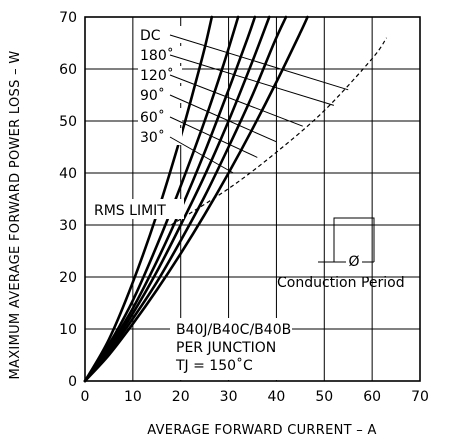  Describe the element at coordinates (277, 397) in the screenshot. I see `x-tick-label: 40` at that location.